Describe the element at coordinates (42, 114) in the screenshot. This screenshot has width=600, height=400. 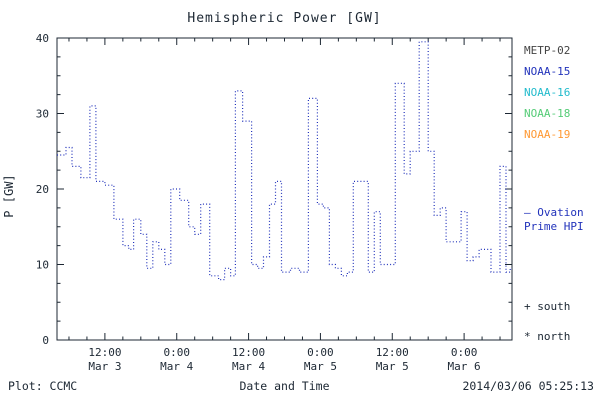
I see `y-tick-label: 30` at that location.